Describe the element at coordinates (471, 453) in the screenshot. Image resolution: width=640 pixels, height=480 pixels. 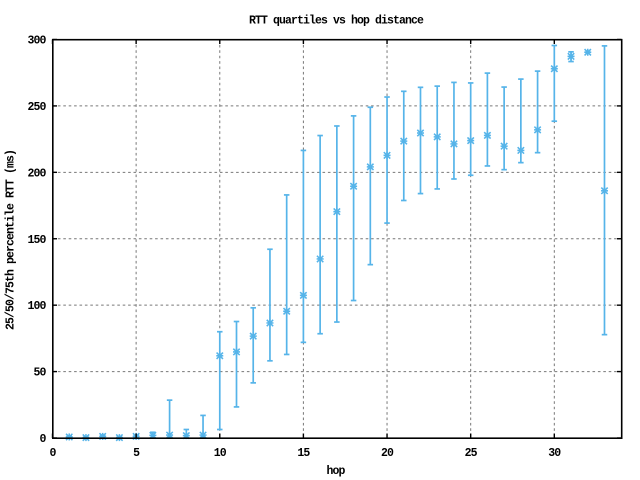
I see `svg-text: 25` at that location.